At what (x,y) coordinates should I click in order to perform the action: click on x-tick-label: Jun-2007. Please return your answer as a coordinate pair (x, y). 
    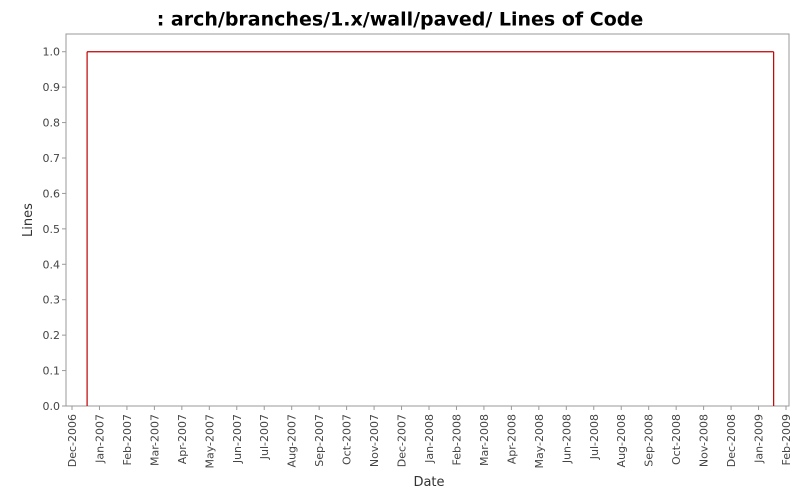
    Looking at the image, I should click on (237, 439).